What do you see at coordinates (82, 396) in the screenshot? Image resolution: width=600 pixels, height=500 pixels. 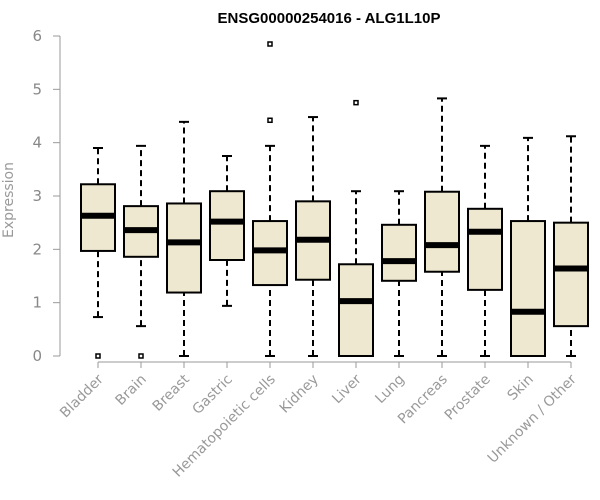 I see `x-tick-label: Bladder` at bounding box center [82, 396].